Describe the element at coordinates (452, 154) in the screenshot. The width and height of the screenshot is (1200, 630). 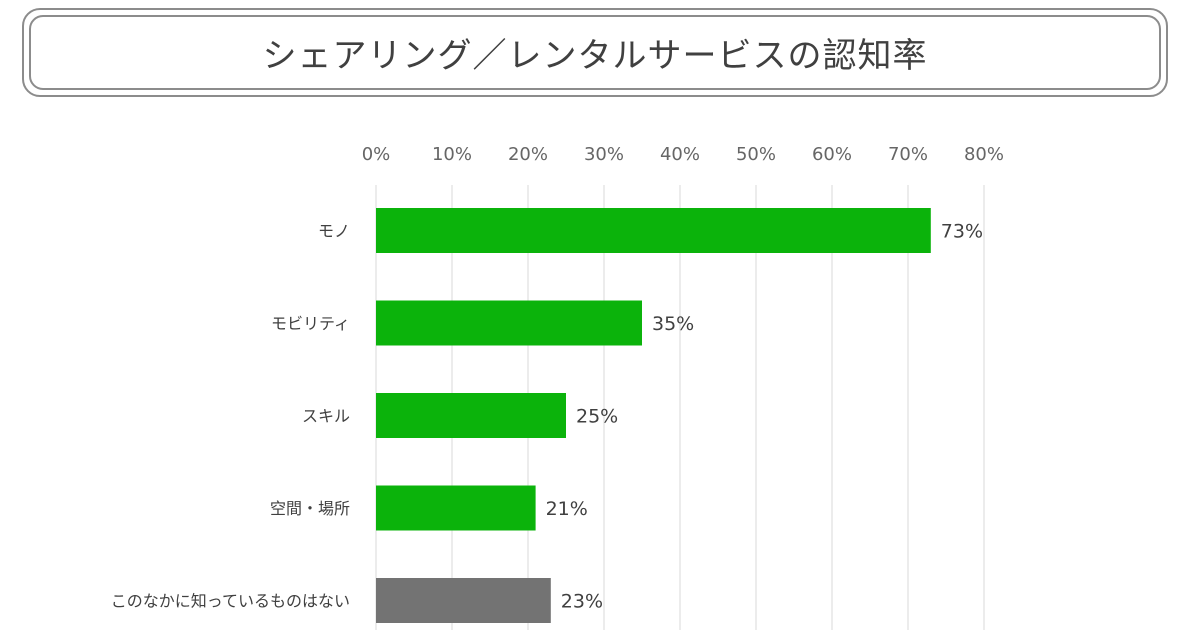
I see `x-tick-label: 10%` at that location.